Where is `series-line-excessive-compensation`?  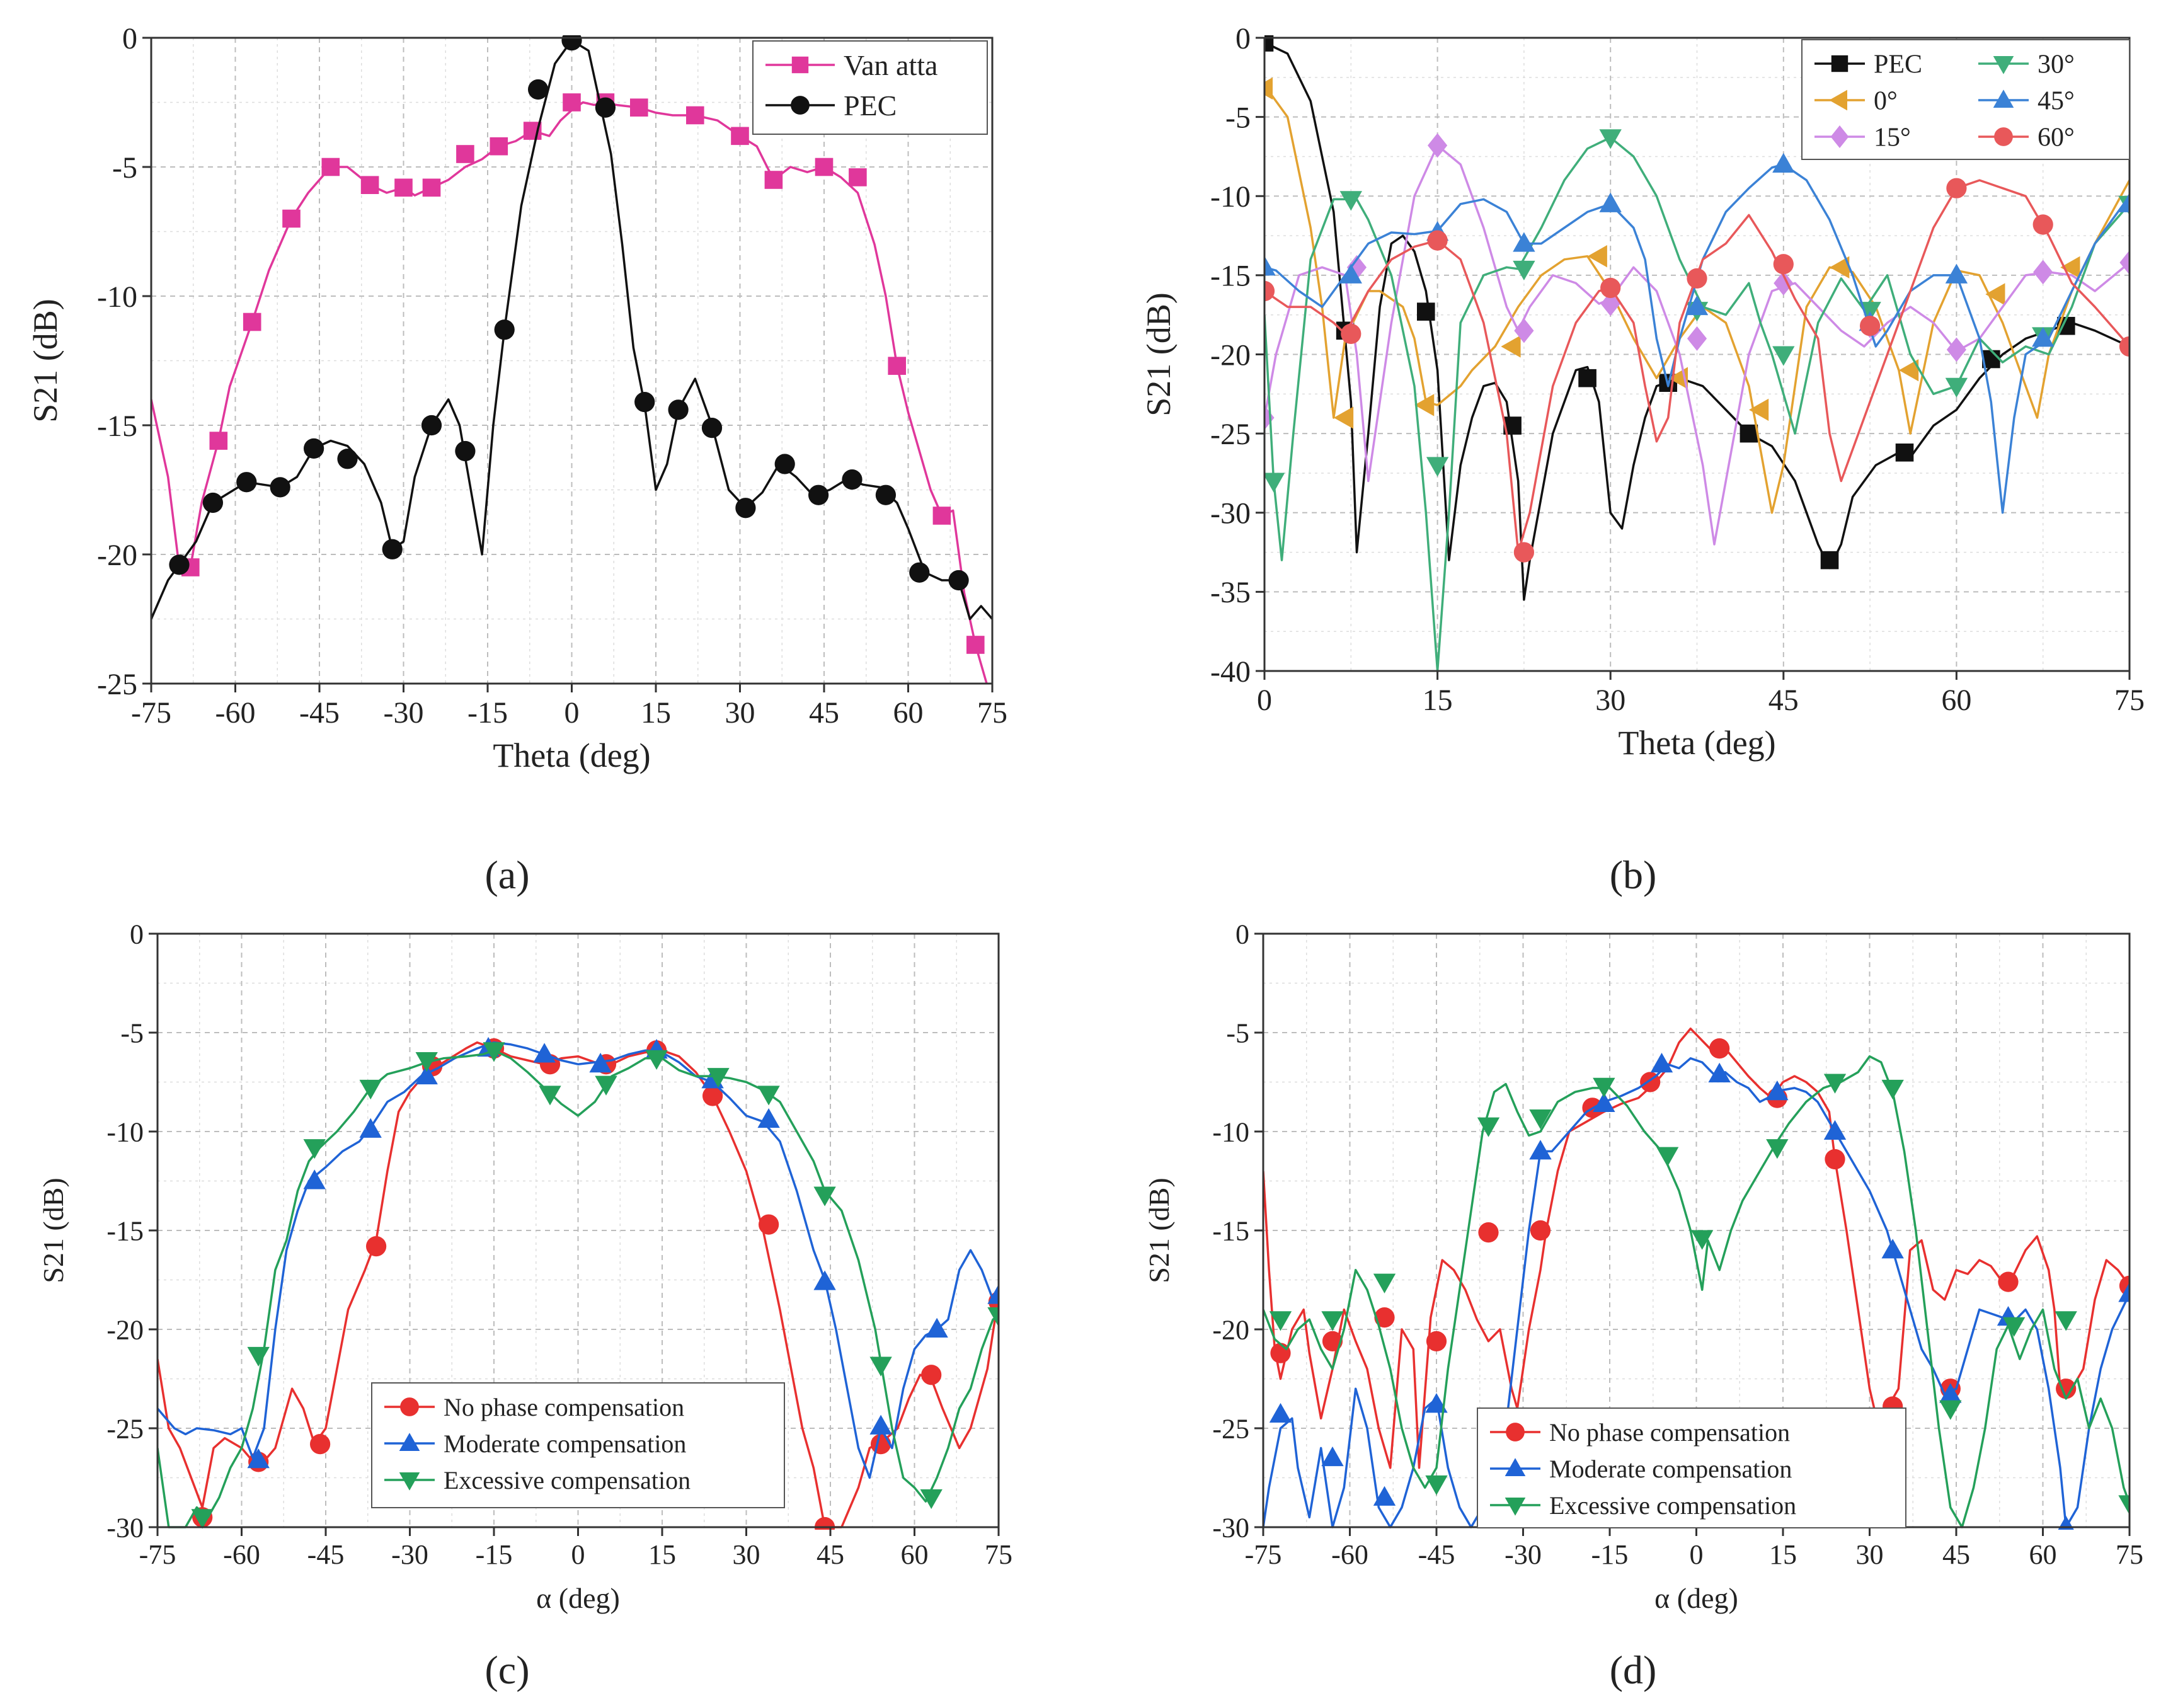
series-line-excessive-compensation is located at coordinates (1696, 1291).